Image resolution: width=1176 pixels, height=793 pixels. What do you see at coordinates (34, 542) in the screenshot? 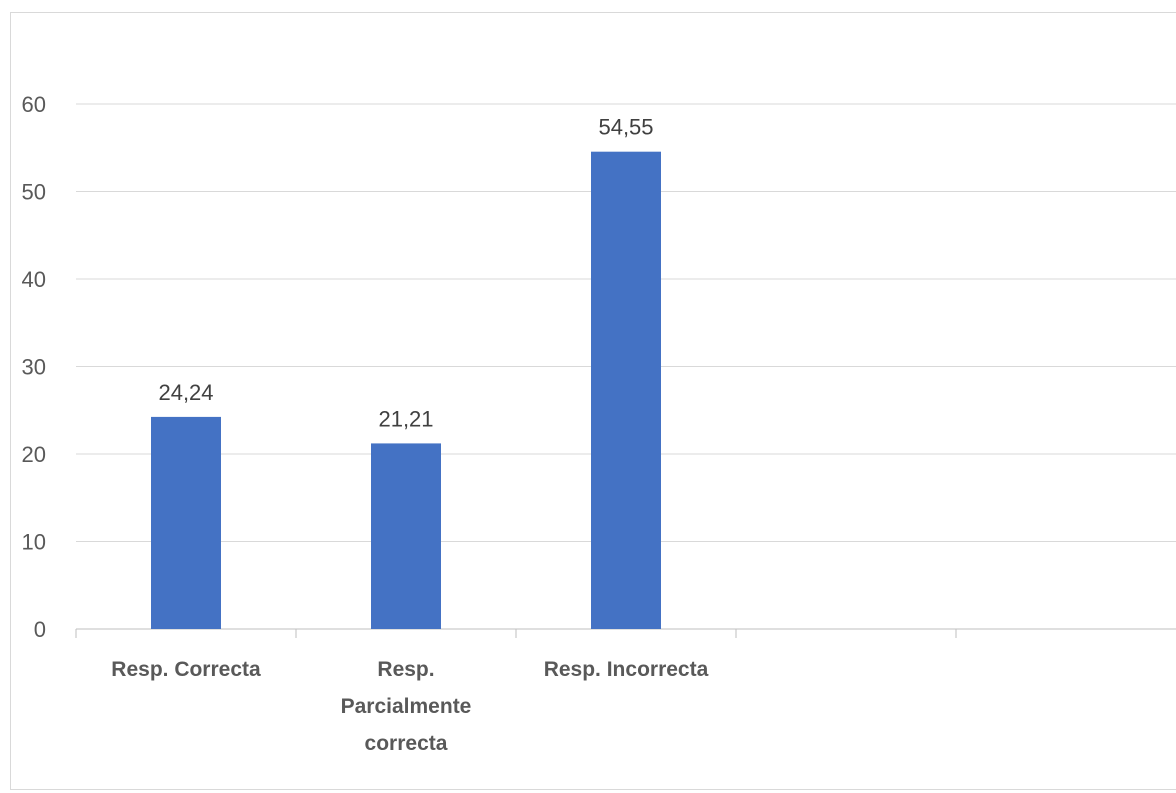
I see `y-tick-label: 10` at bounding box center [34, 542].